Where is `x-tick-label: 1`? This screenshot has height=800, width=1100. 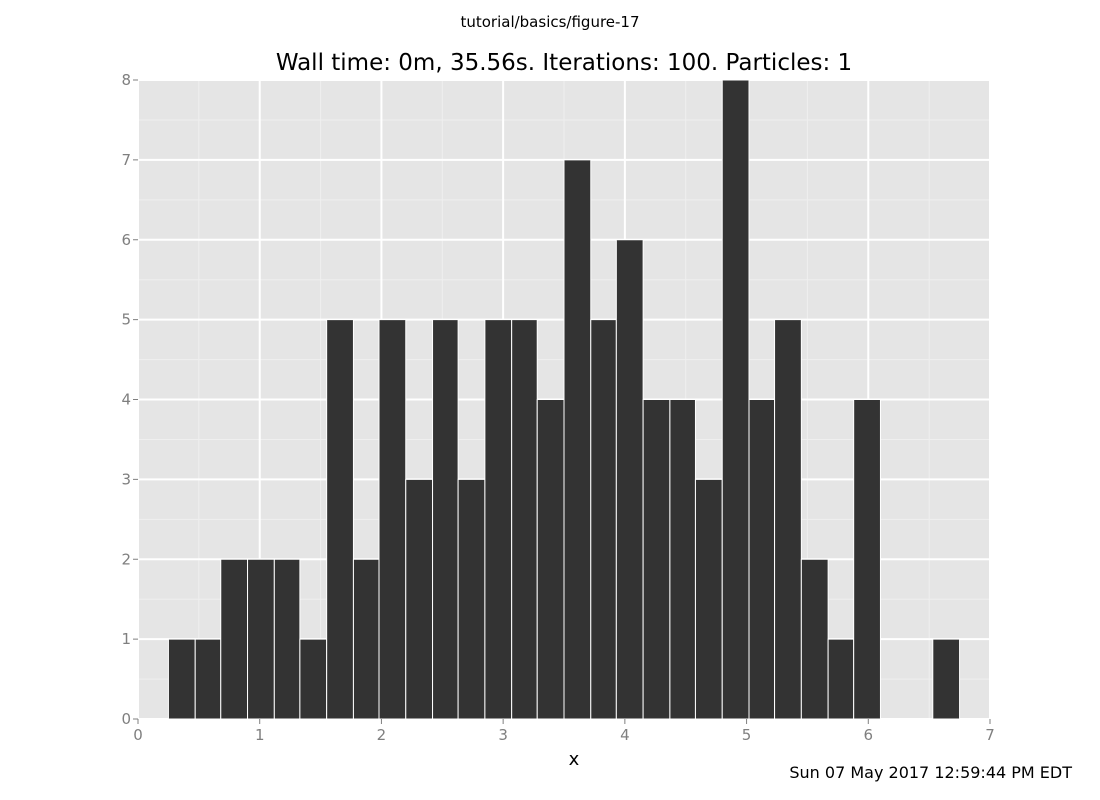 x-tick-label: 1 is located at coordinates (260, 735).